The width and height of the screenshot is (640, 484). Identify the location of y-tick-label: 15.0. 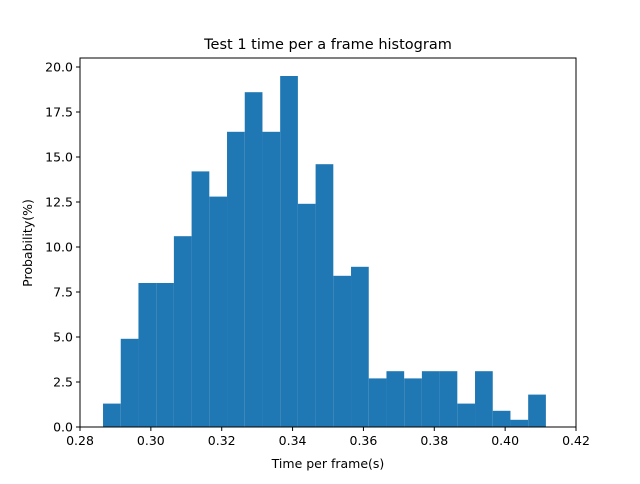
(59, 157).